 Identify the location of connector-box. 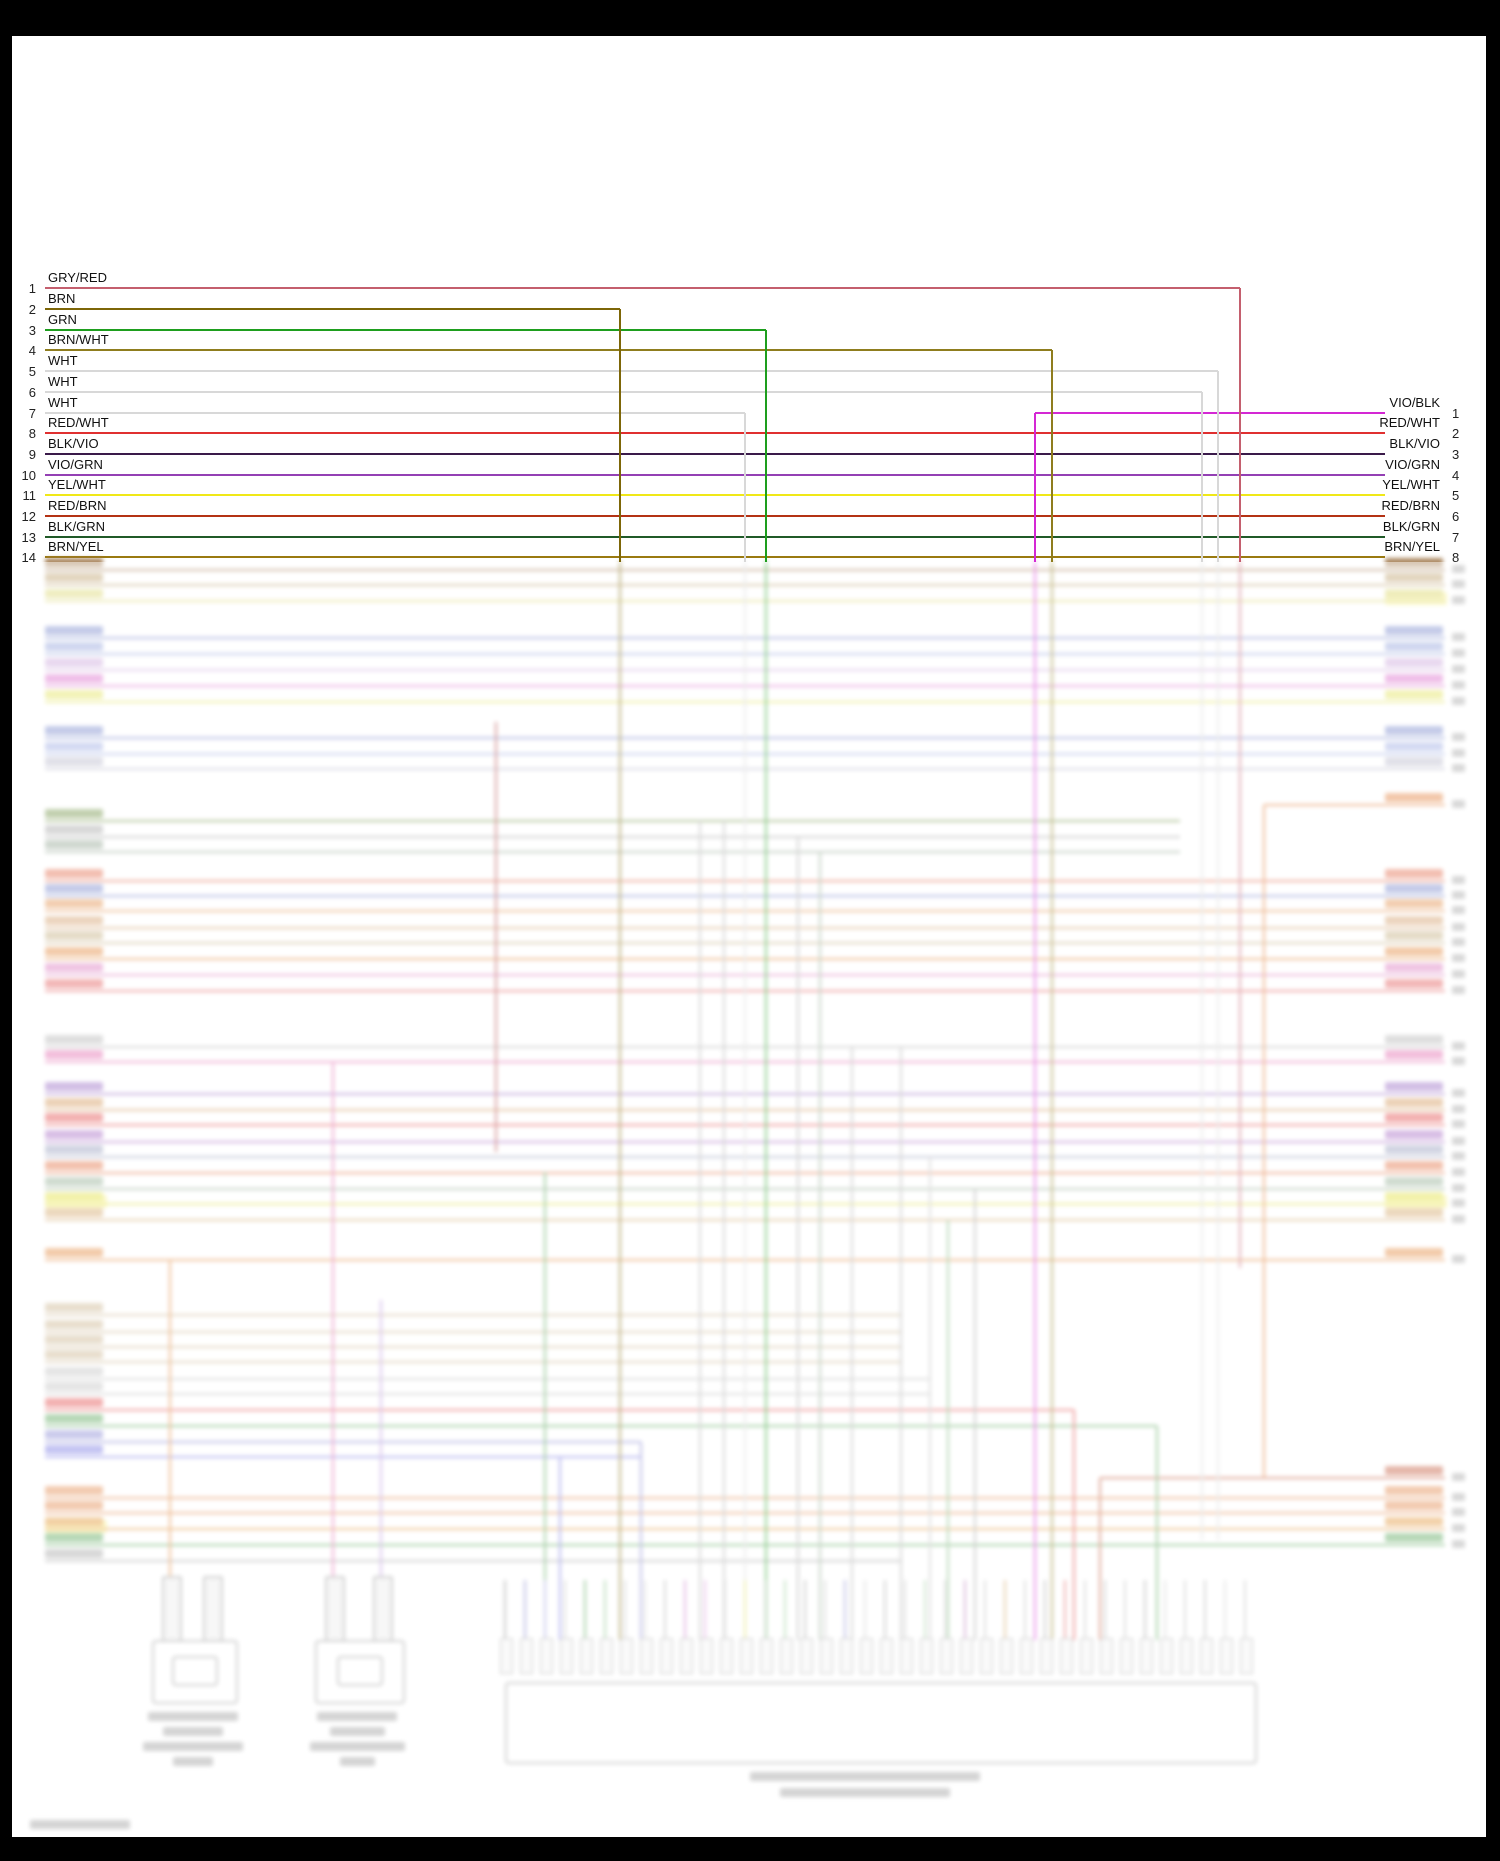
(881, 1723).